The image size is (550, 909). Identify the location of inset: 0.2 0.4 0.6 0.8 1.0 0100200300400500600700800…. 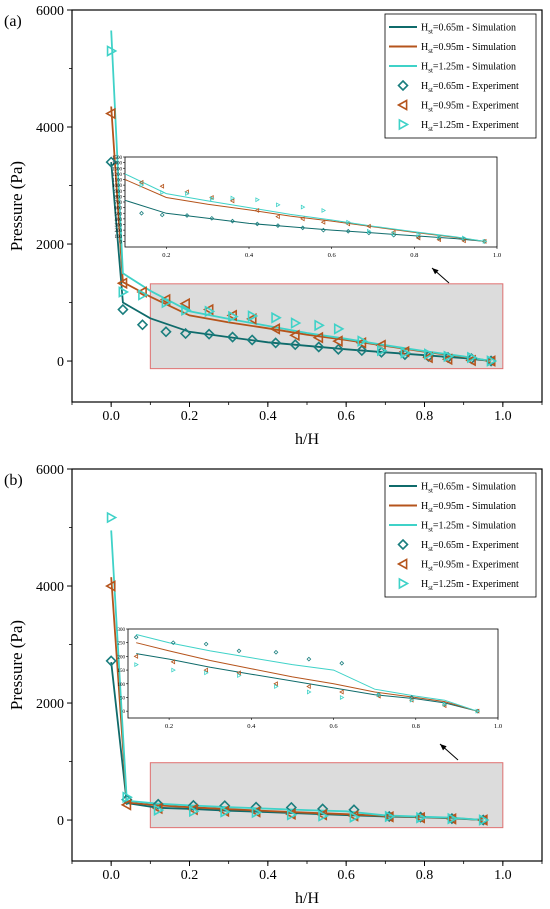
(306, 207).